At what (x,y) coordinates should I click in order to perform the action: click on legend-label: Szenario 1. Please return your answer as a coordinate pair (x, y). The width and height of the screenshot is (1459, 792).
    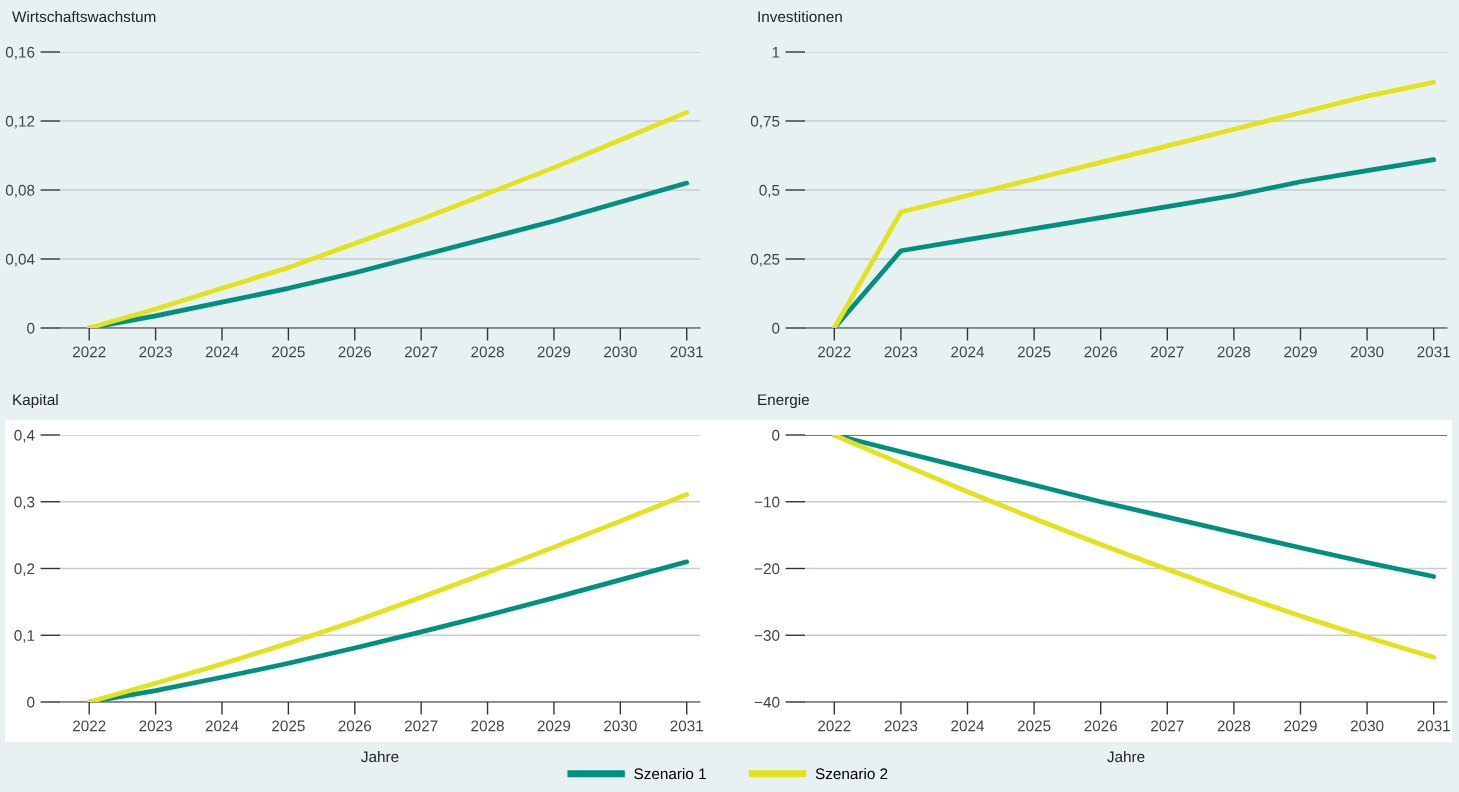
    Looking at the image, I should click on (670, 773).